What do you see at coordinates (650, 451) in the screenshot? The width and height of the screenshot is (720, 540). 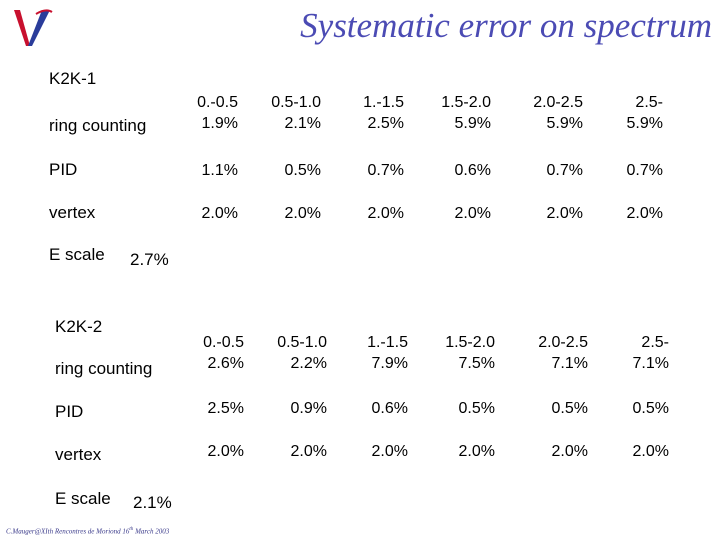 I see `k2k2-cell-vertex-6: 2.0%` at bounding box center [650, 451].